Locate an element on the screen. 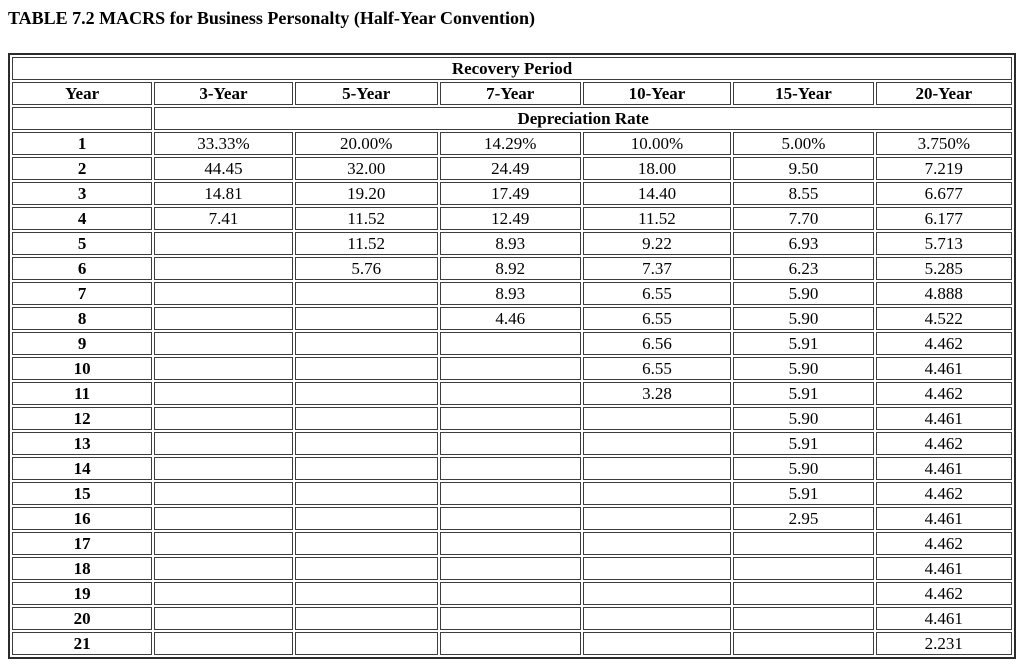 Image resolution: width=1024 pixels, height=667 pixels. rate-cell: 20.00% is located at coordinates (366, 143).